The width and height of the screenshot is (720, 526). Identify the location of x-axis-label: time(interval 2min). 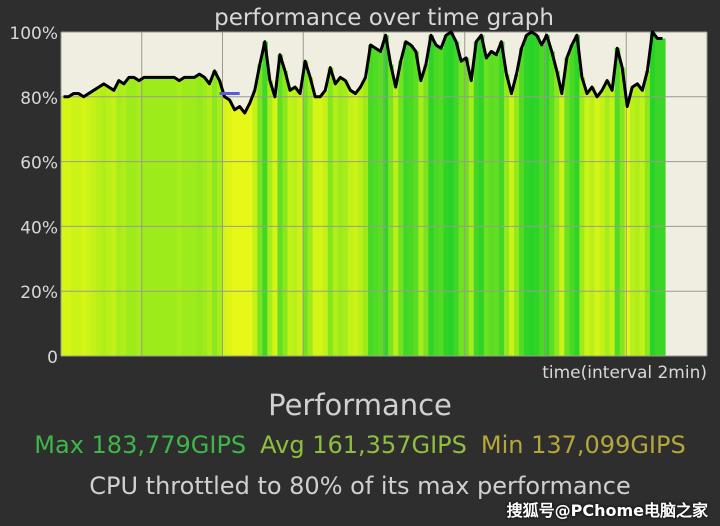
(624, 373).